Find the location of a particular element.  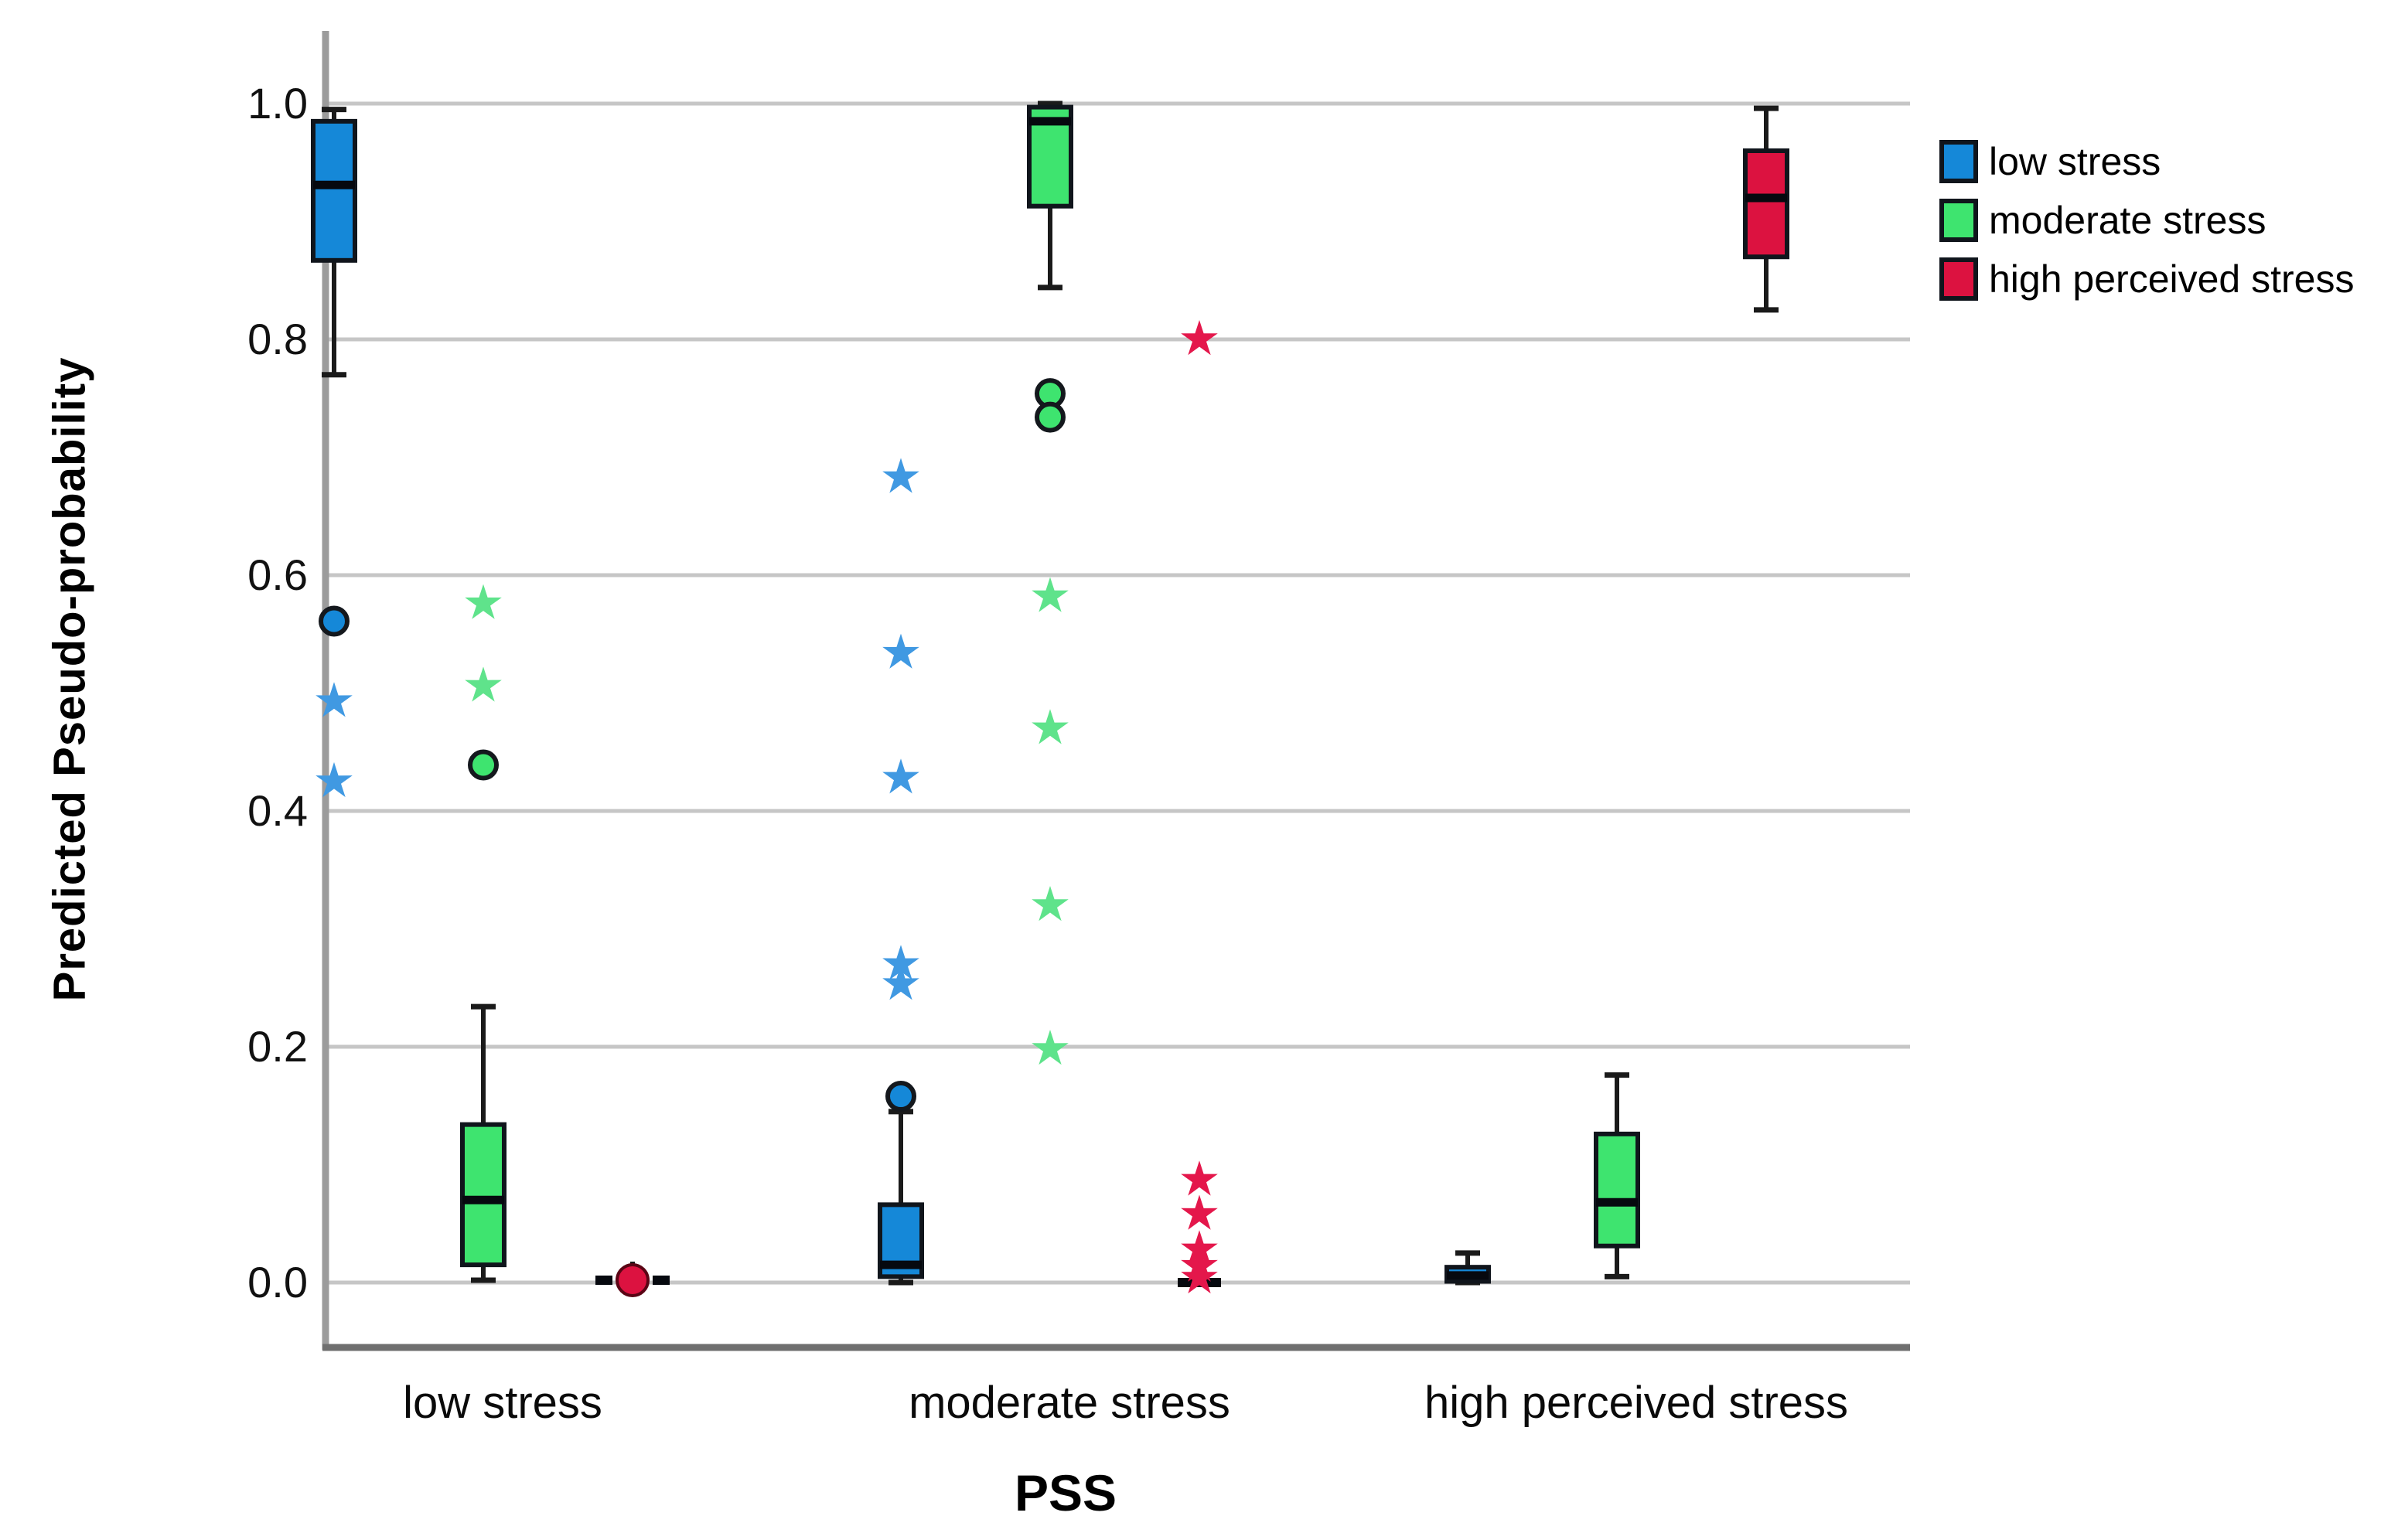

y-tick-label: 0.0 is located at coordinates (277, 1282).